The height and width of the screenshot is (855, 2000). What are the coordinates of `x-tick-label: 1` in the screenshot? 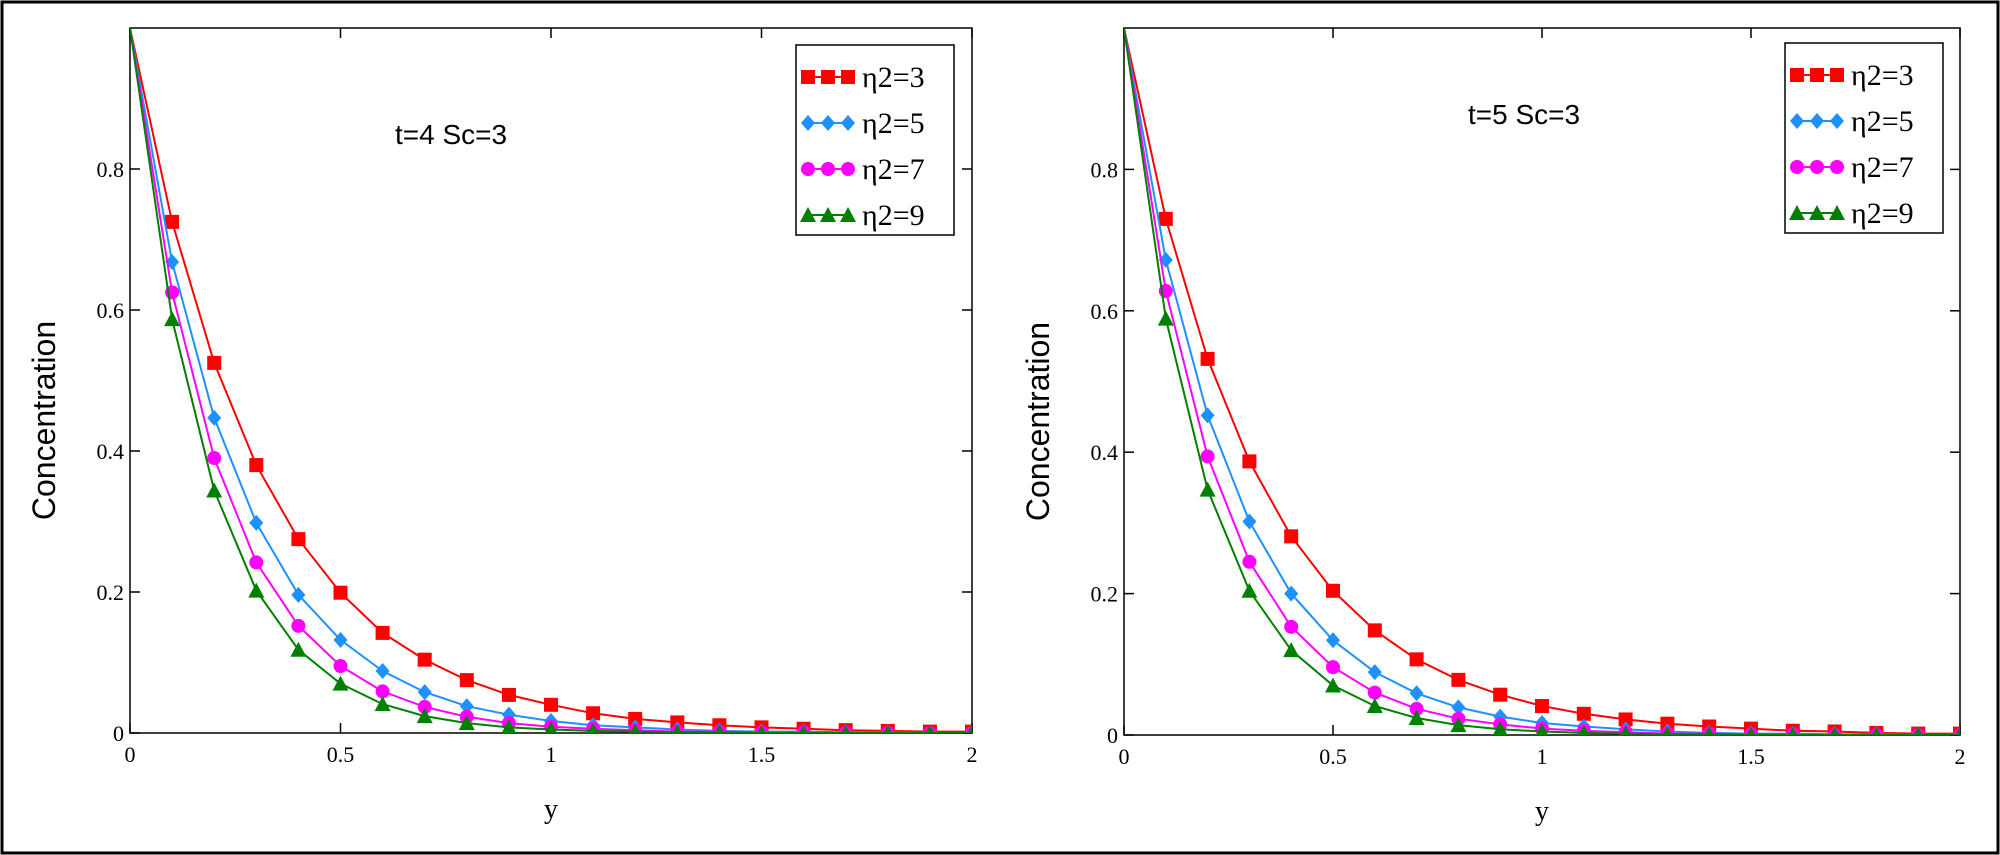 It's located at (1542, 756).